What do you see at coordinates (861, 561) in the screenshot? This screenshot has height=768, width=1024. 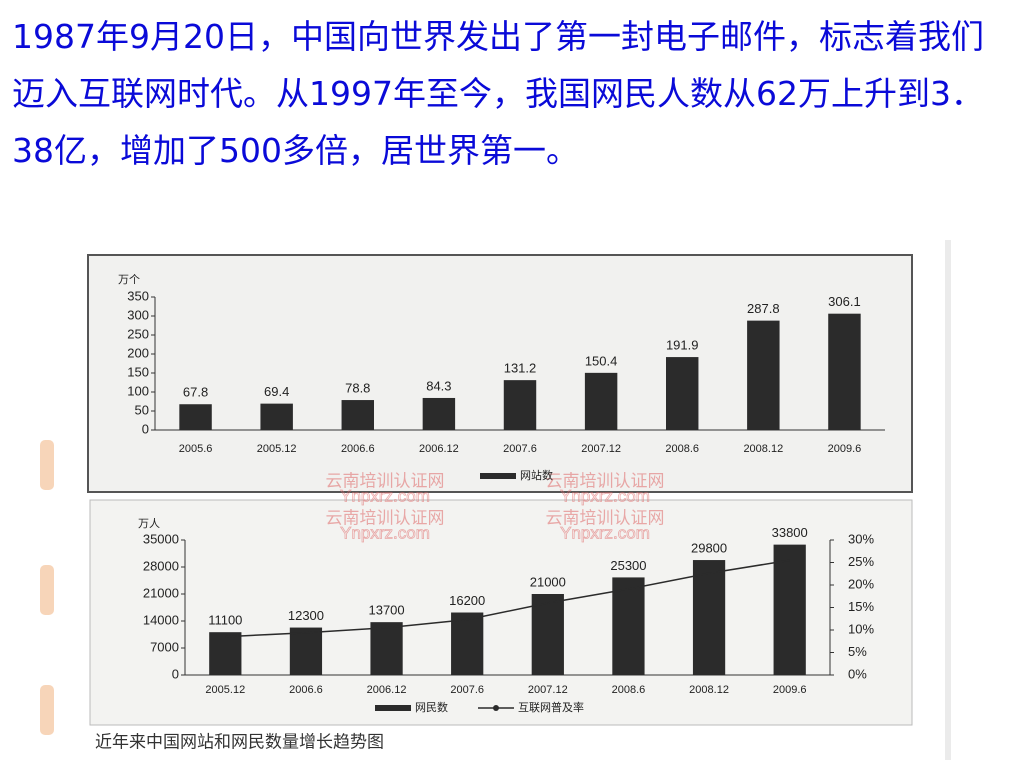 I see `y2-tick-label: 25%` at bounding box center [861, 561].